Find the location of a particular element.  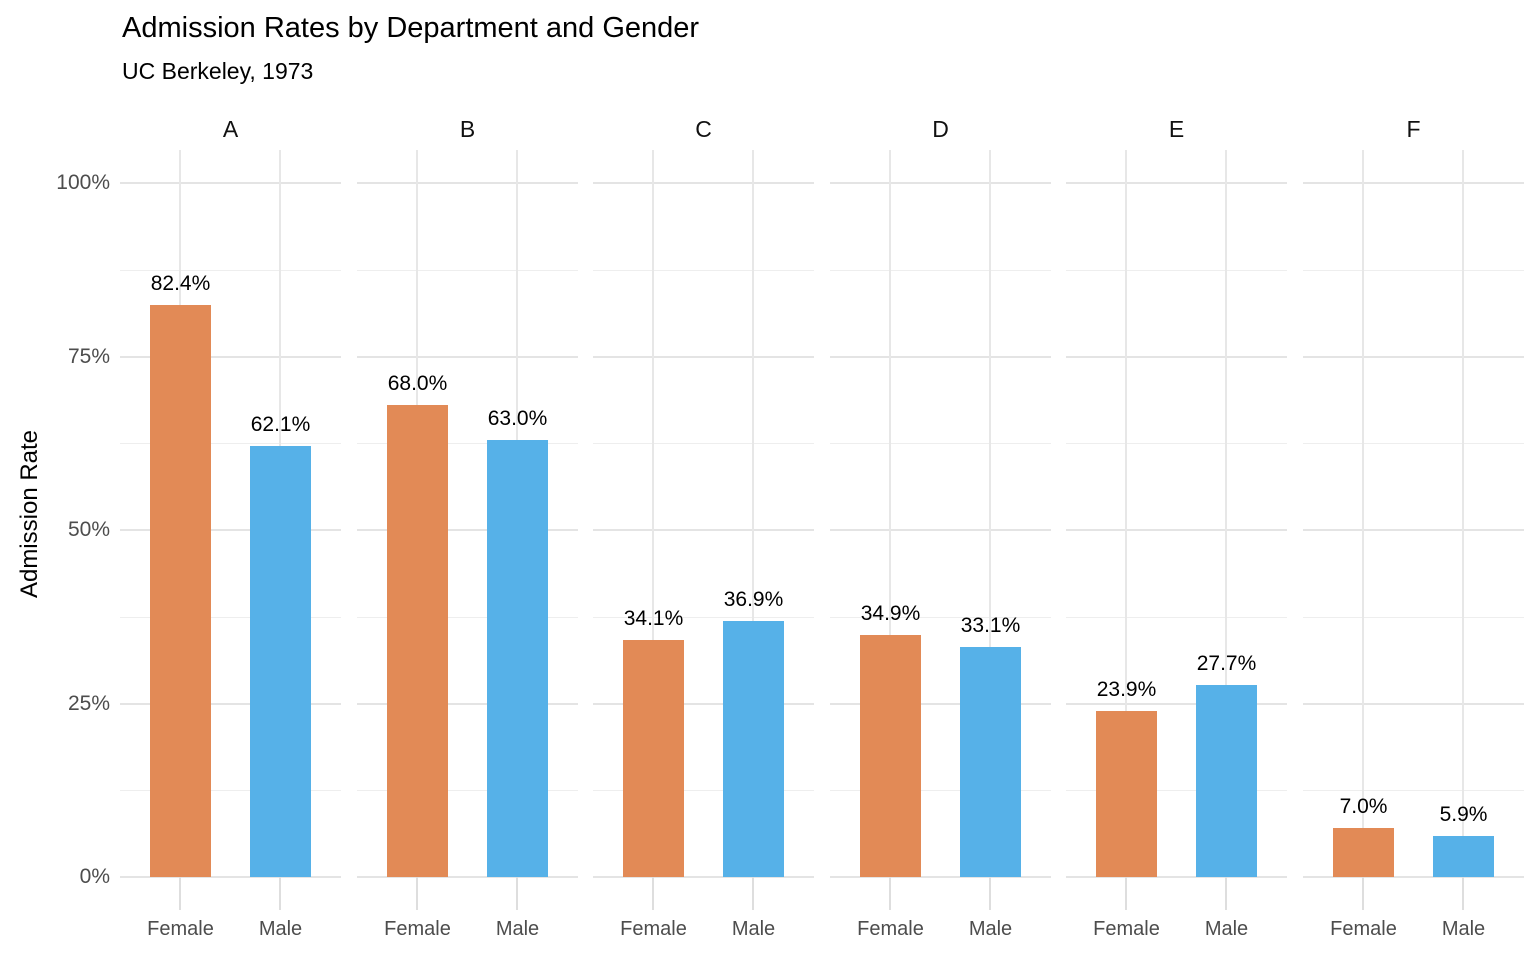

y-tick-label: 0% is located at coordinates (94, 876).